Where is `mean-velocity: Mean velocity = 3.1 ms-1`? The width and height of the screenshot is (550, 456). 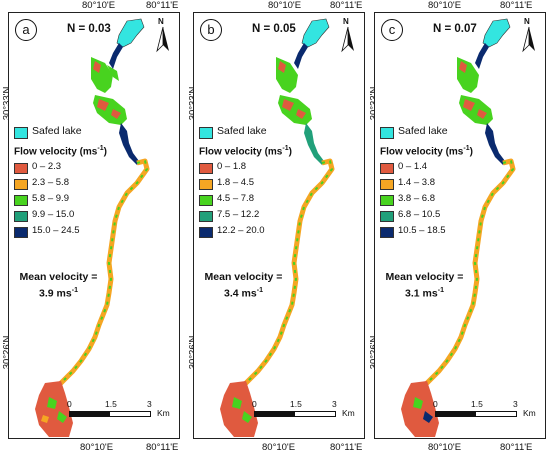 mean-velocity: Mean velocity = 3.1 ms-1 is located at coordinates (424, 285).